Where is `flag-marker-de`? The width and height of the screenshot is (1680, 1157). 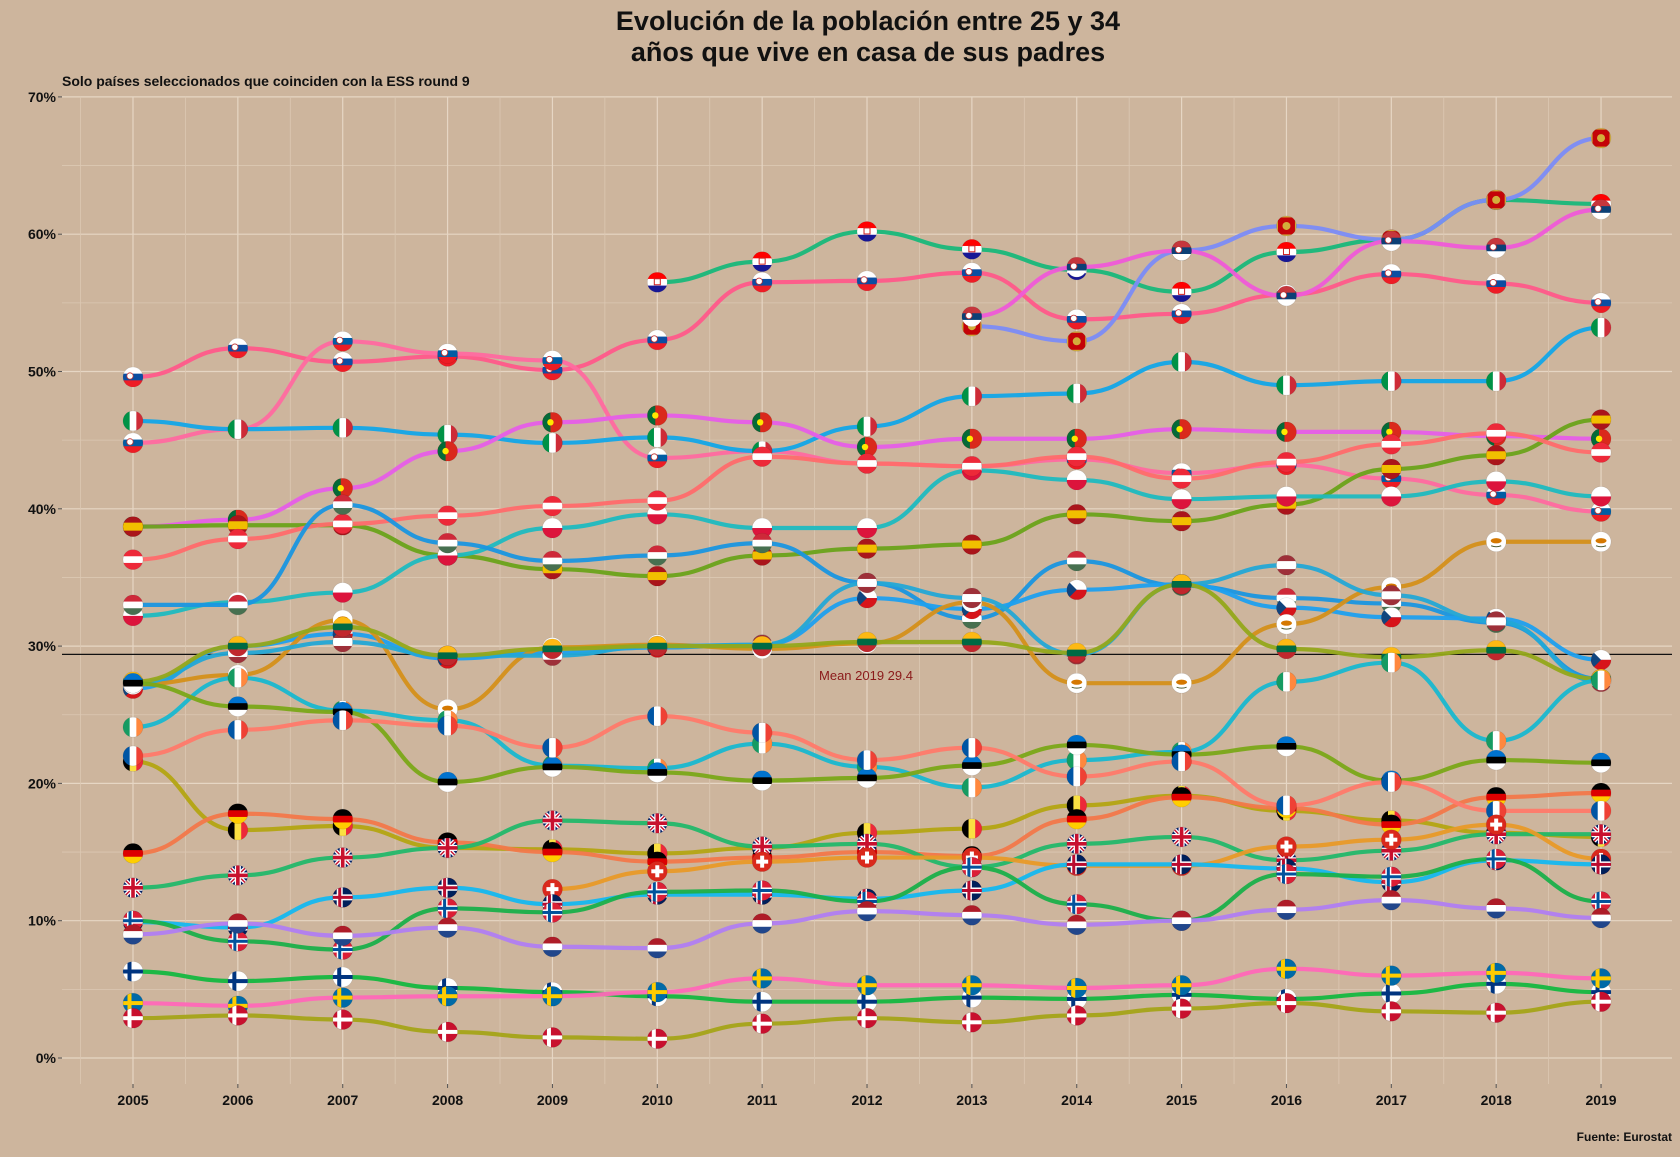 flag-marker-de is located at coordinates (238, 813).